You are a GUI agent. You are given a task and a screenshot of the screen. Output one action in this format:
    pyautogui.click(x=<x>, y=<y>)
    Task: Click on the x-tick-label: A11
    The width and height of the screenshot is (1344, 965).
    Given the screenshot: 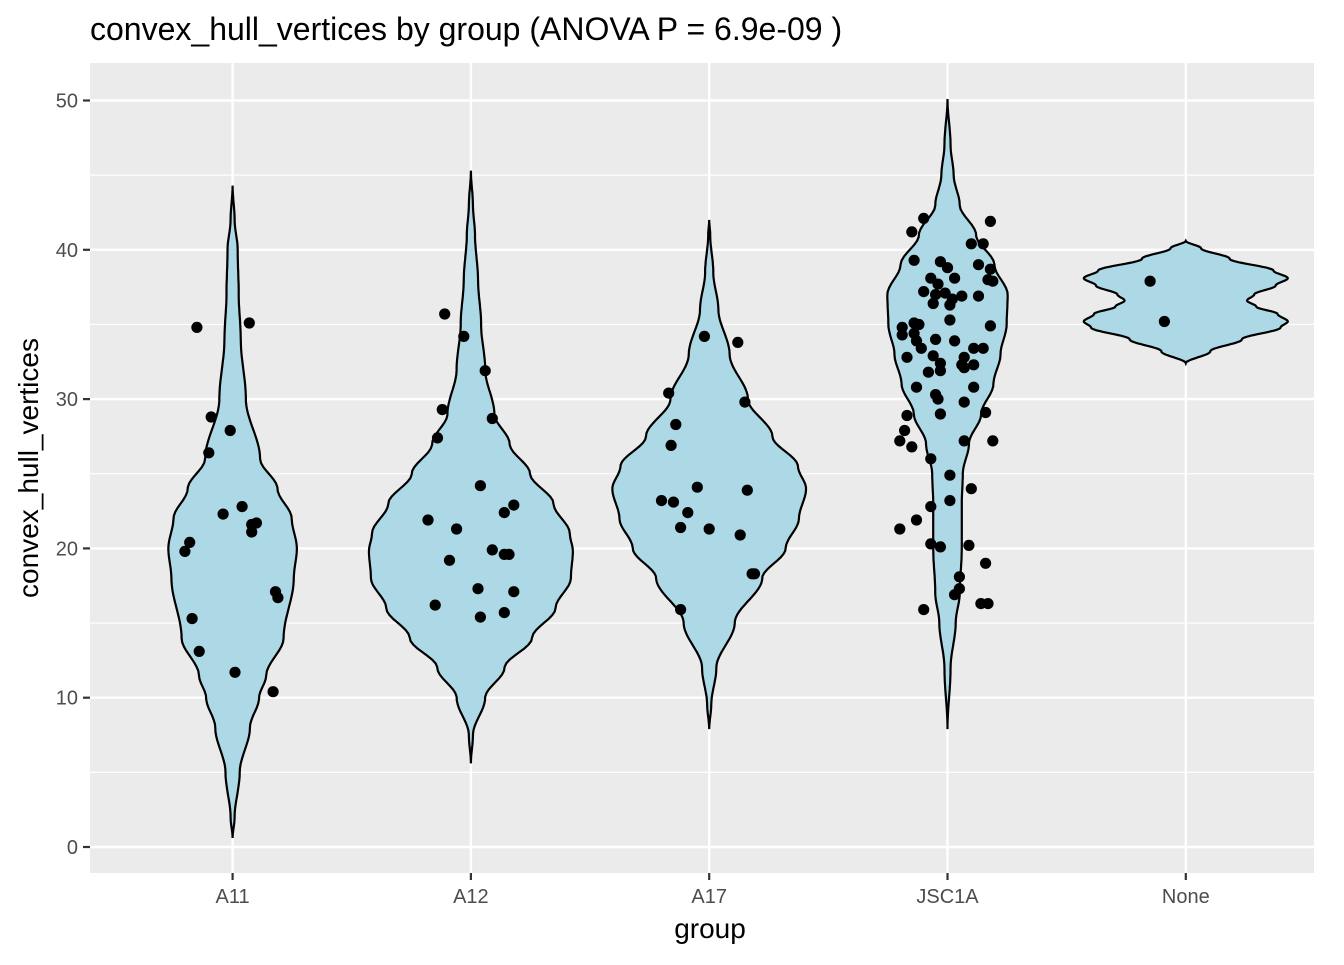 What is the action you would take?
    pyautogui.click(x=233, y=897)
    